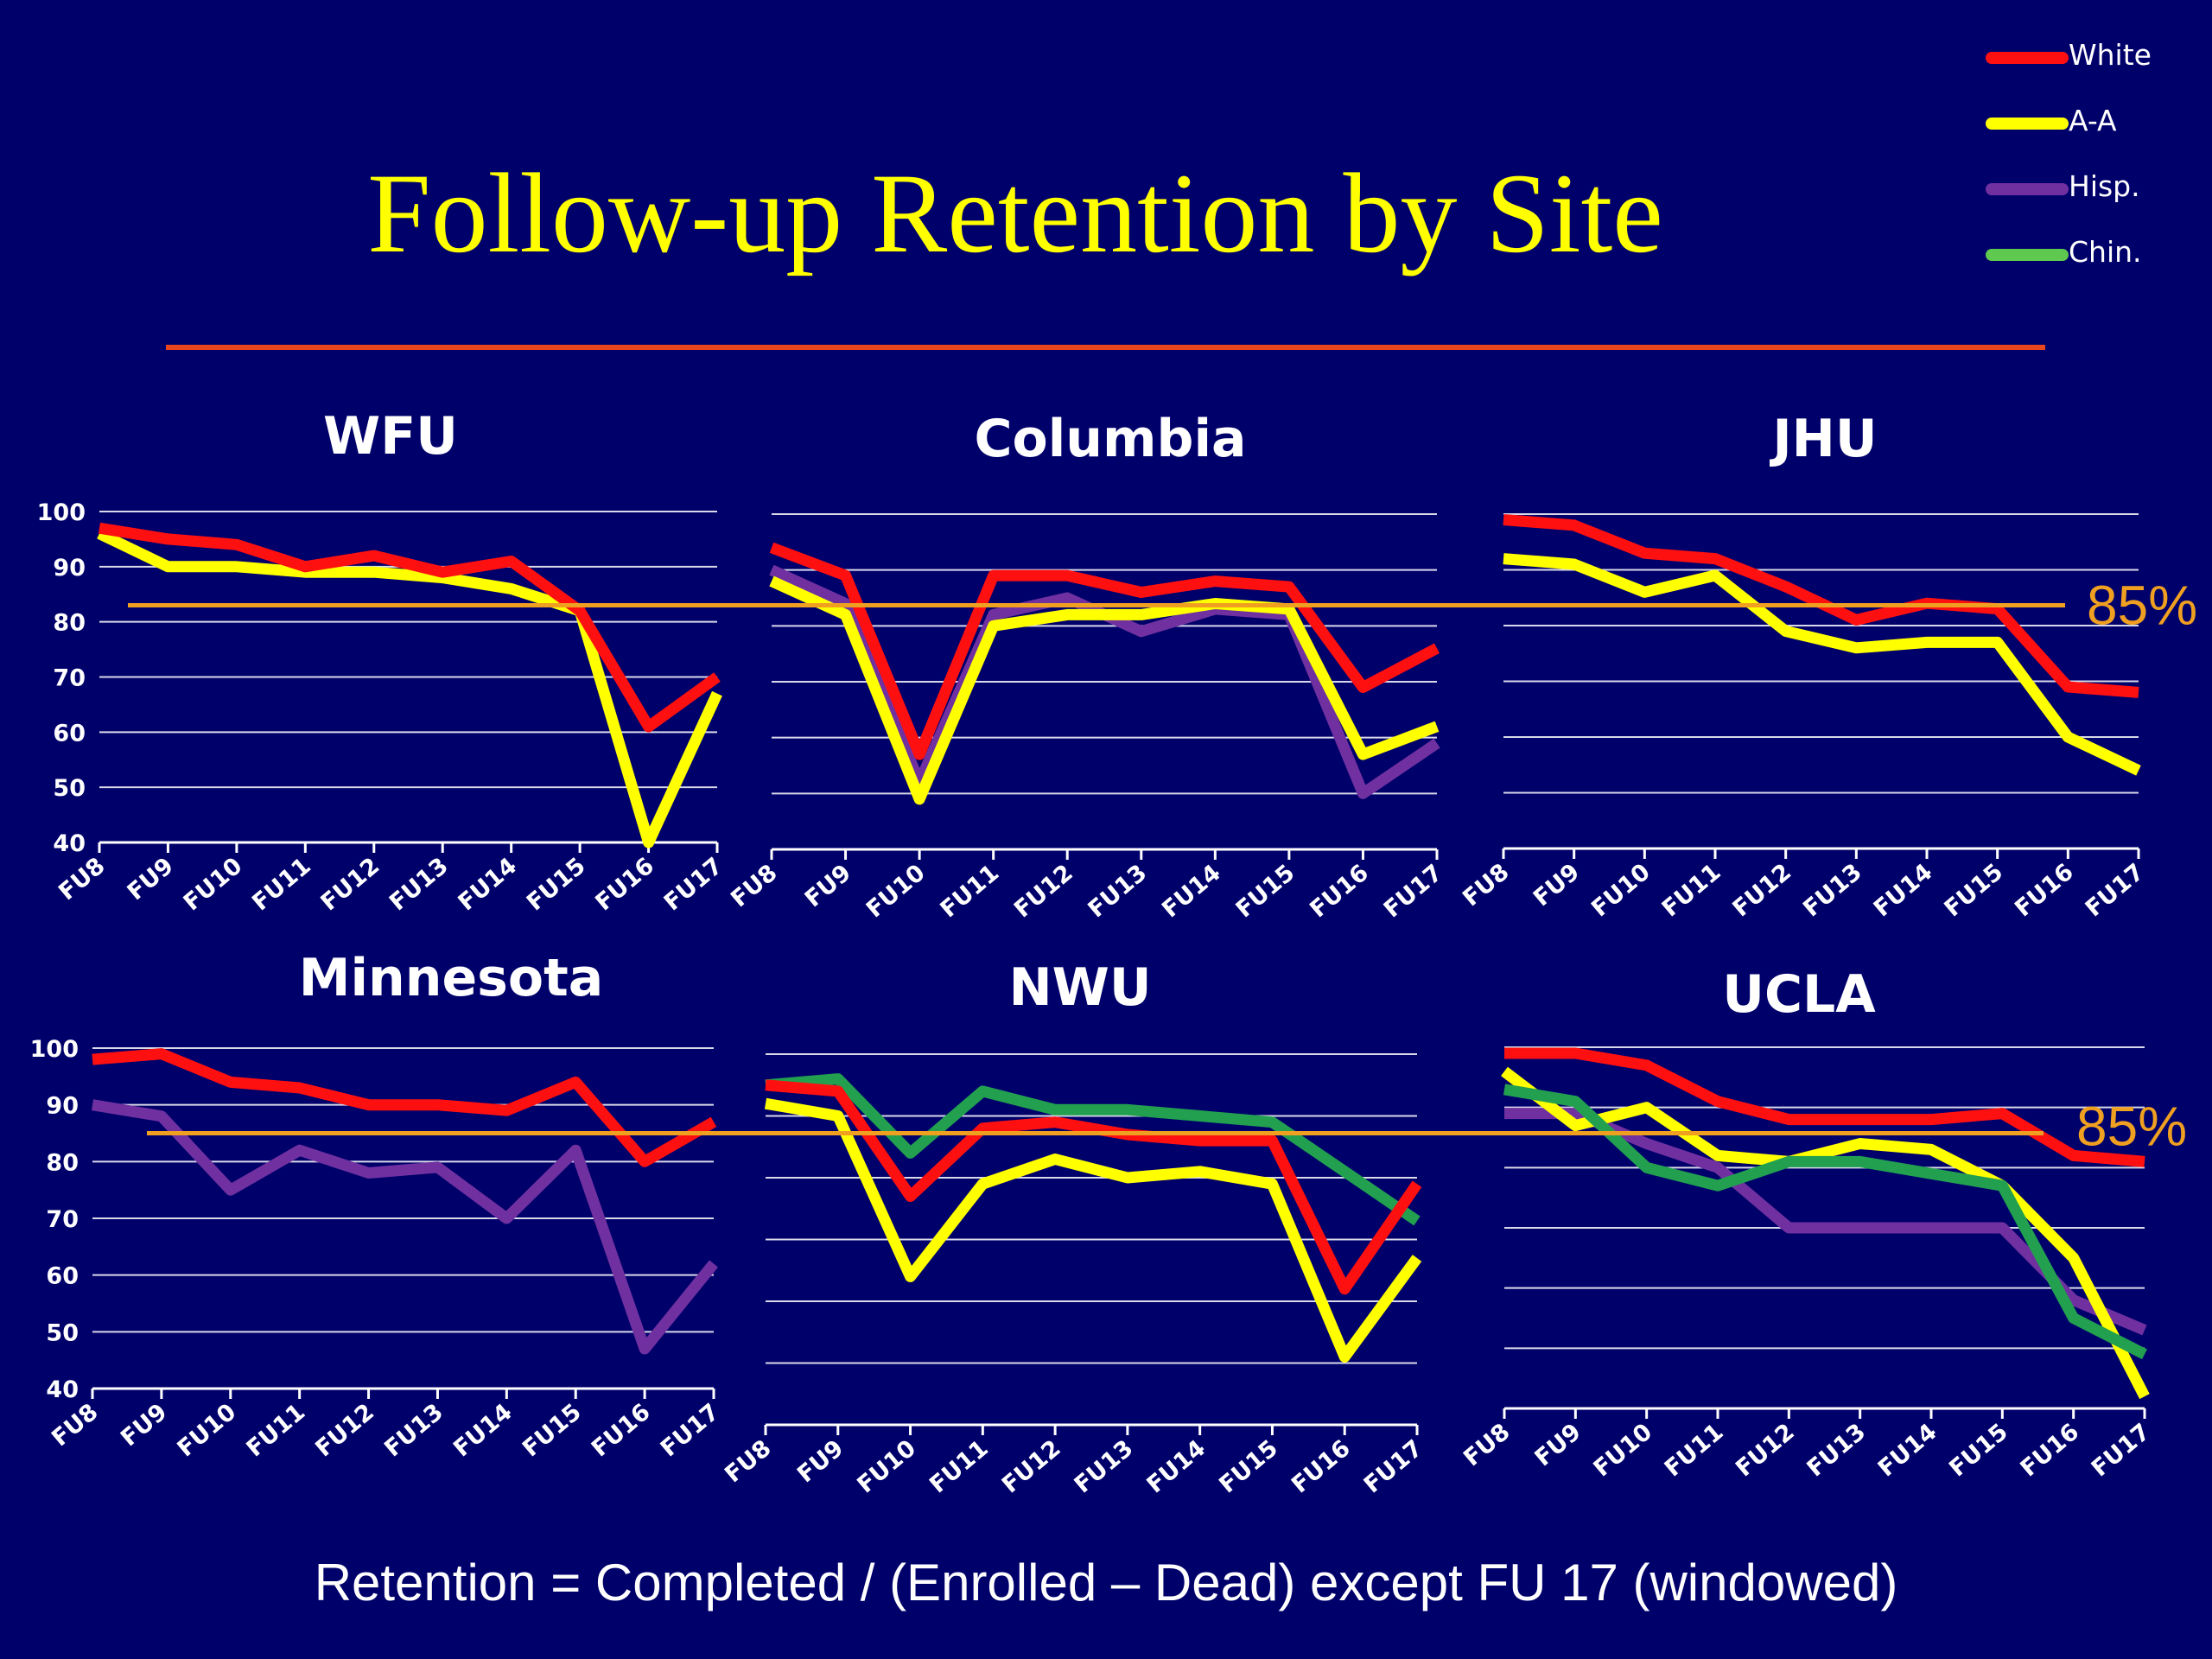 The image size is (2212, 1659). Describe the element at coordinates (1621, 891) in the screenshot. I see `xtick-label-jhu-fu10: FU10` at that location.